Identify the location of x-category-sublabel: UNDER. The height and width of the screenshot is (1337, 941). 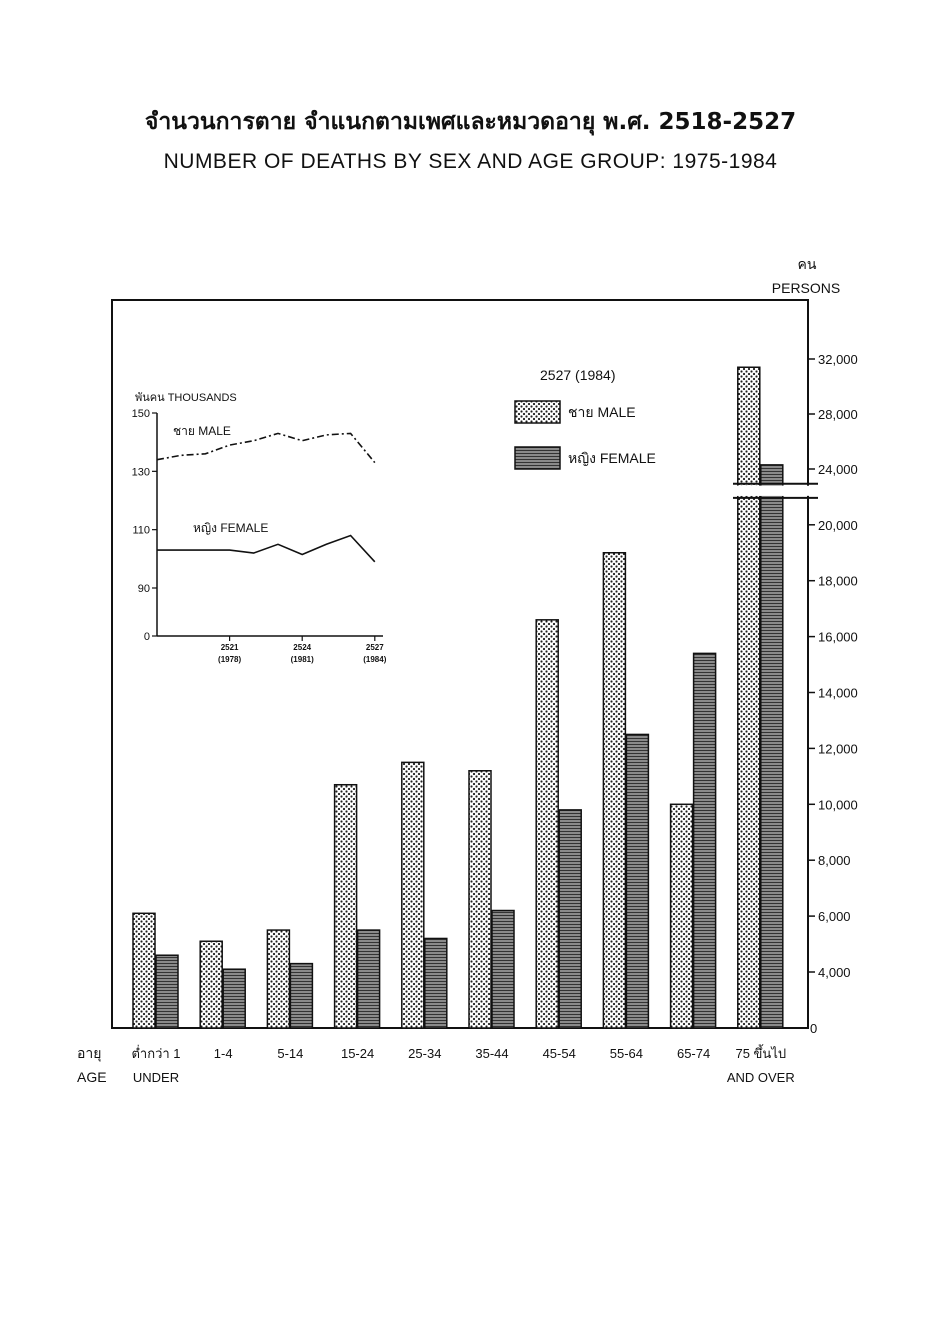
(156, 1077).